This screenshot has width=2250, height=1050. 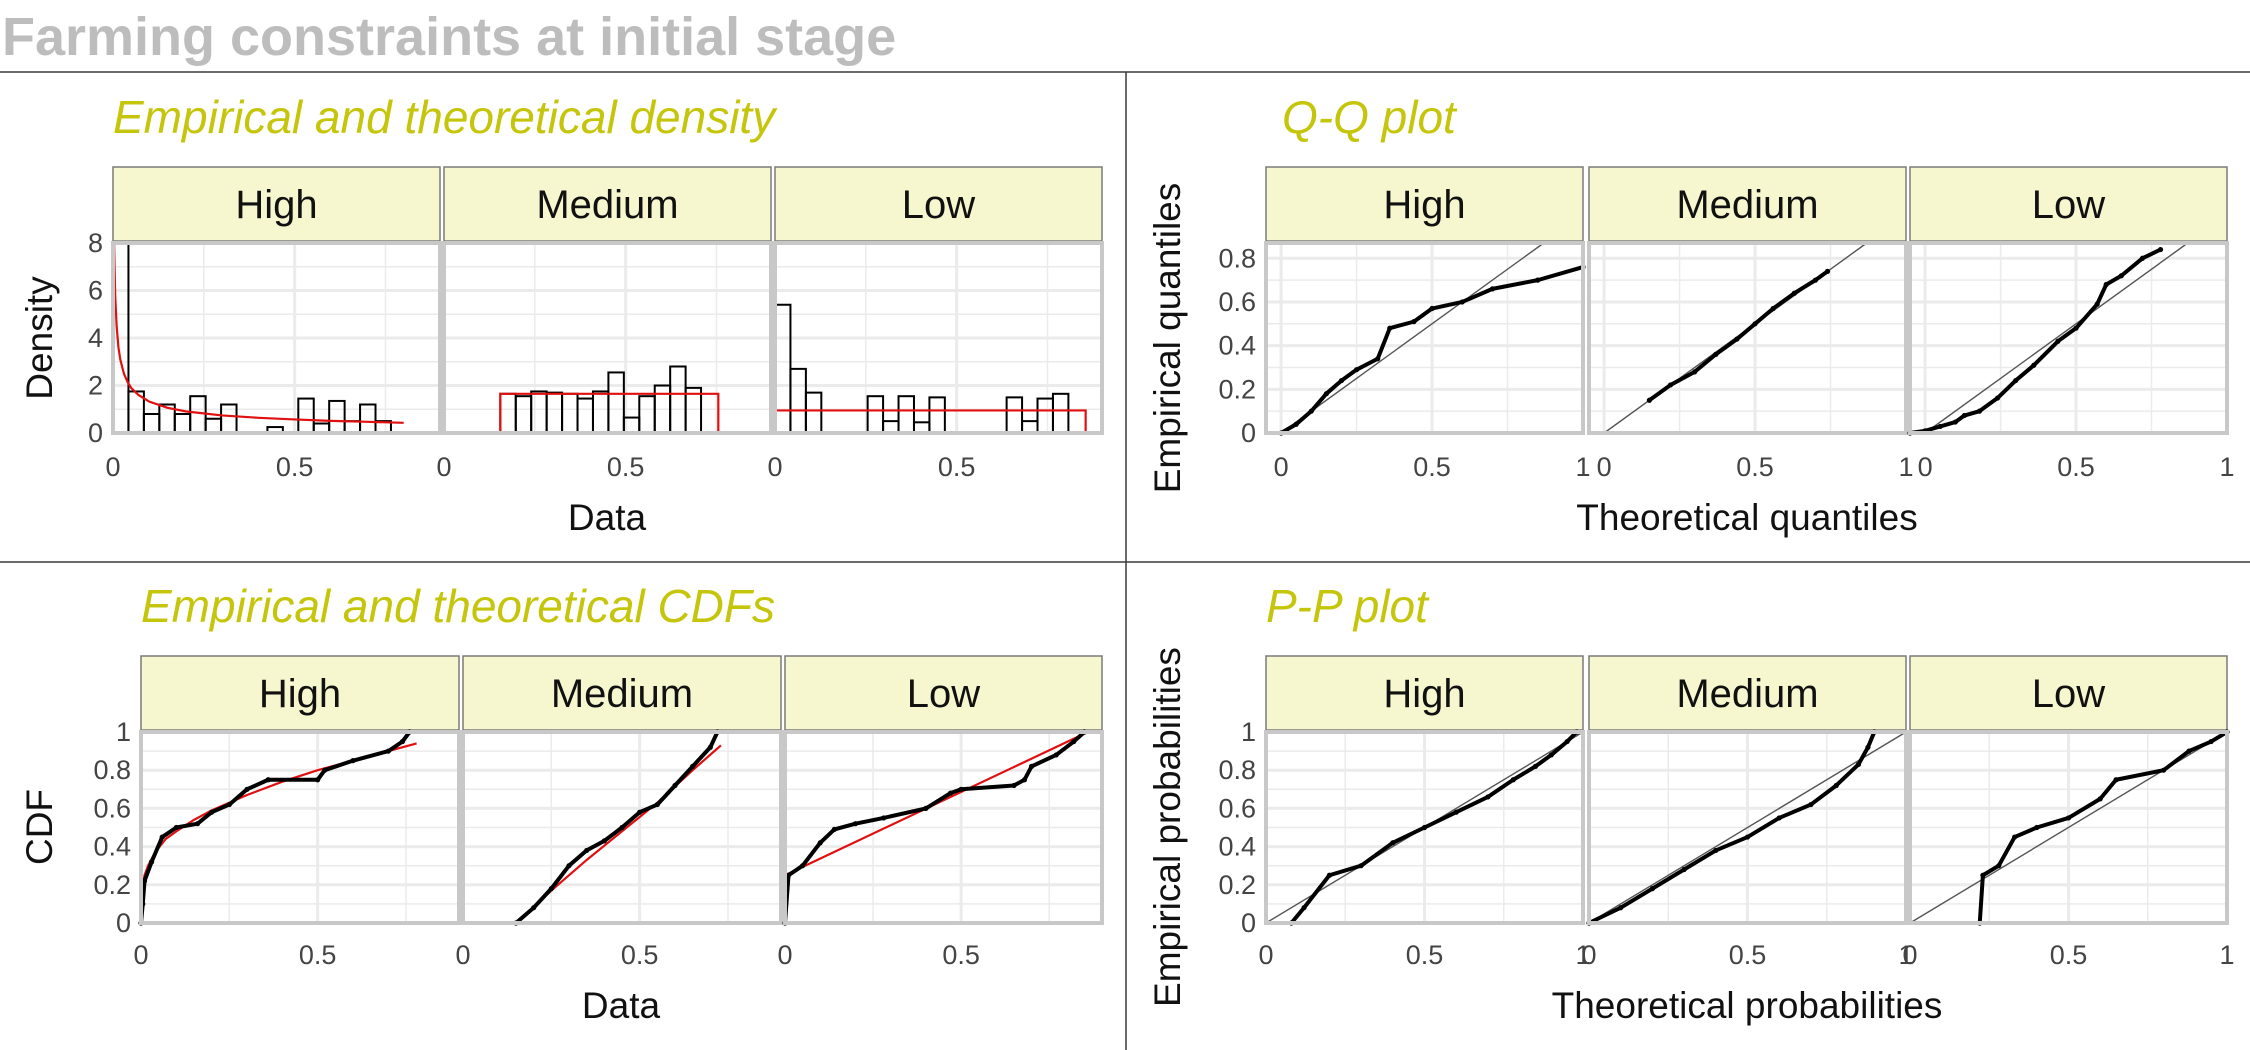 I want to click on panel-title: P-P plot, so click(x=1348, y=606).